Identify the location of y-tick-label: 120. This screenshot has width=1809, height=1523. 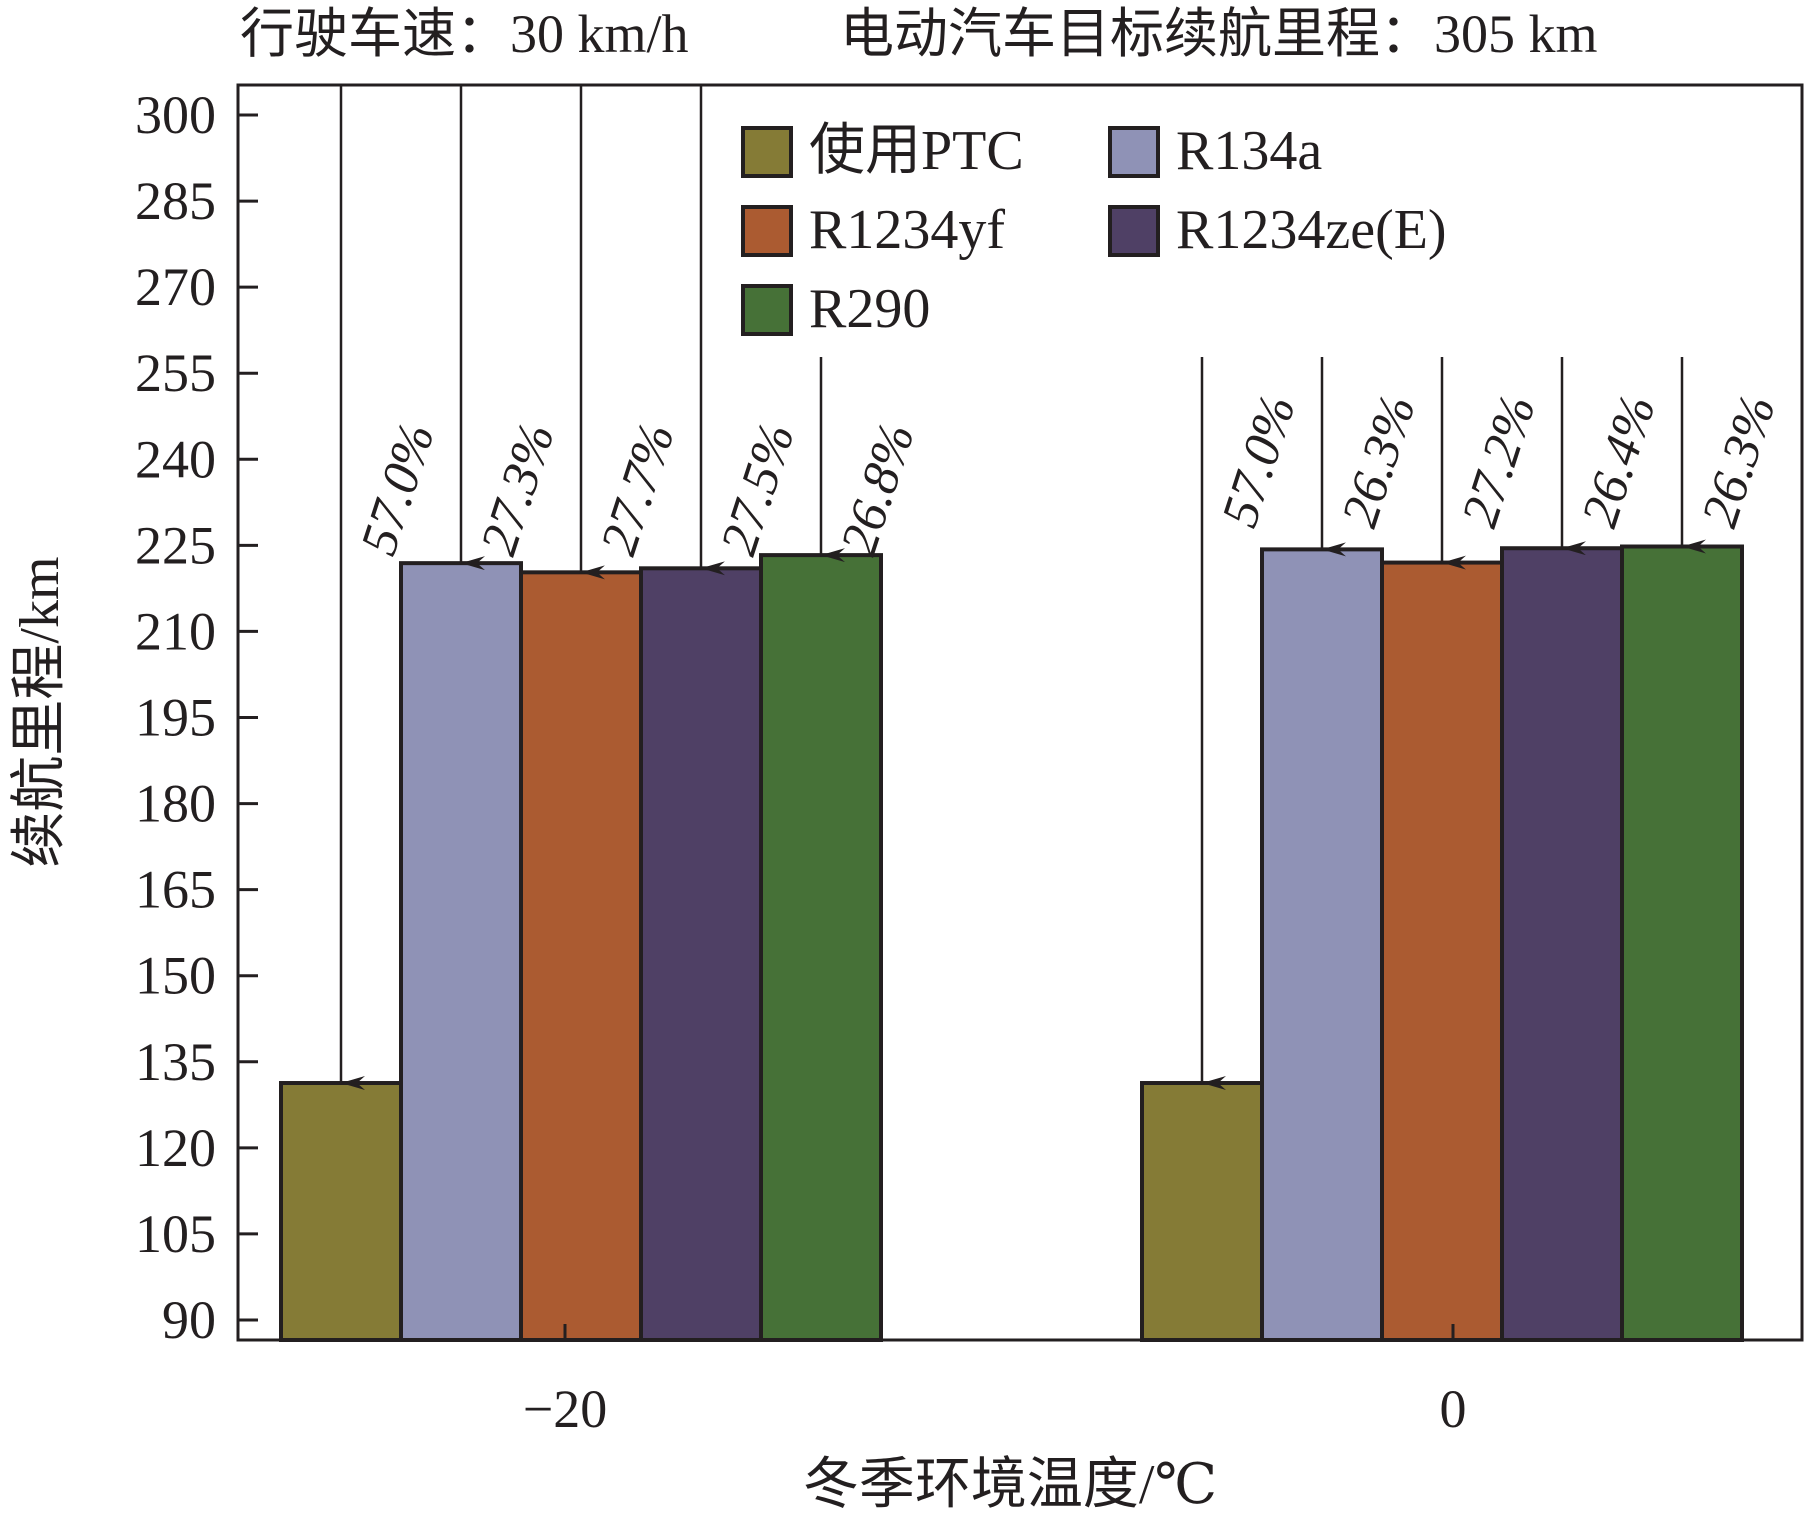
(175, 1148).